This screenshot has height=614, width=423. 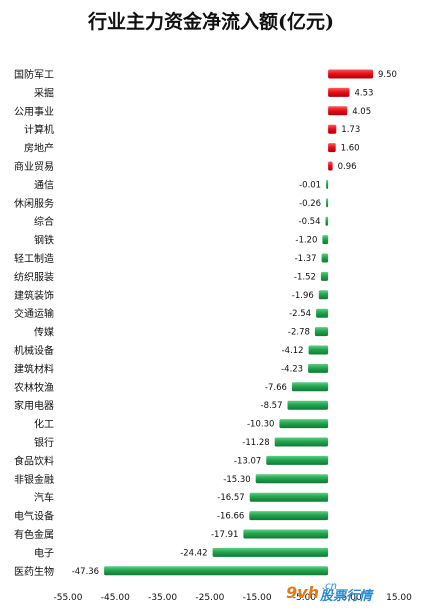 I want to click on x-tick-label: 5.00, so click(x=352, y=598).